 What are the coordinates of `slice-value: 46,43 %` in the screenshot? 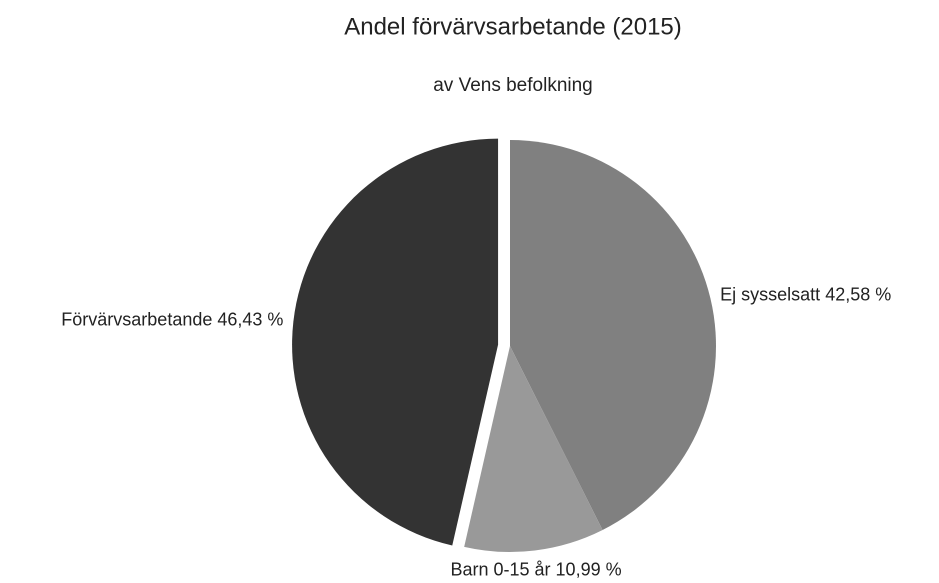 It's located at (250, 319).